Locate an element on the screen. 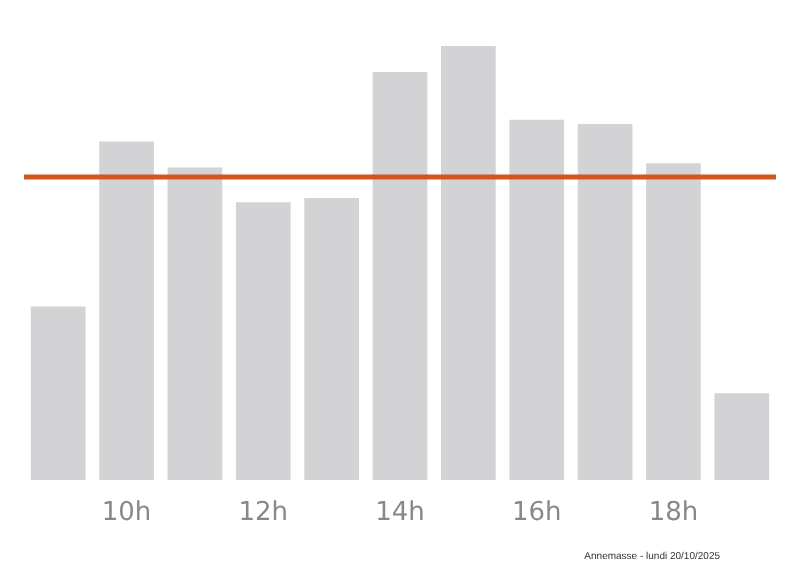 The image size is (800, 572). x-tick-label: 14h is located at coordinates (400, 513).